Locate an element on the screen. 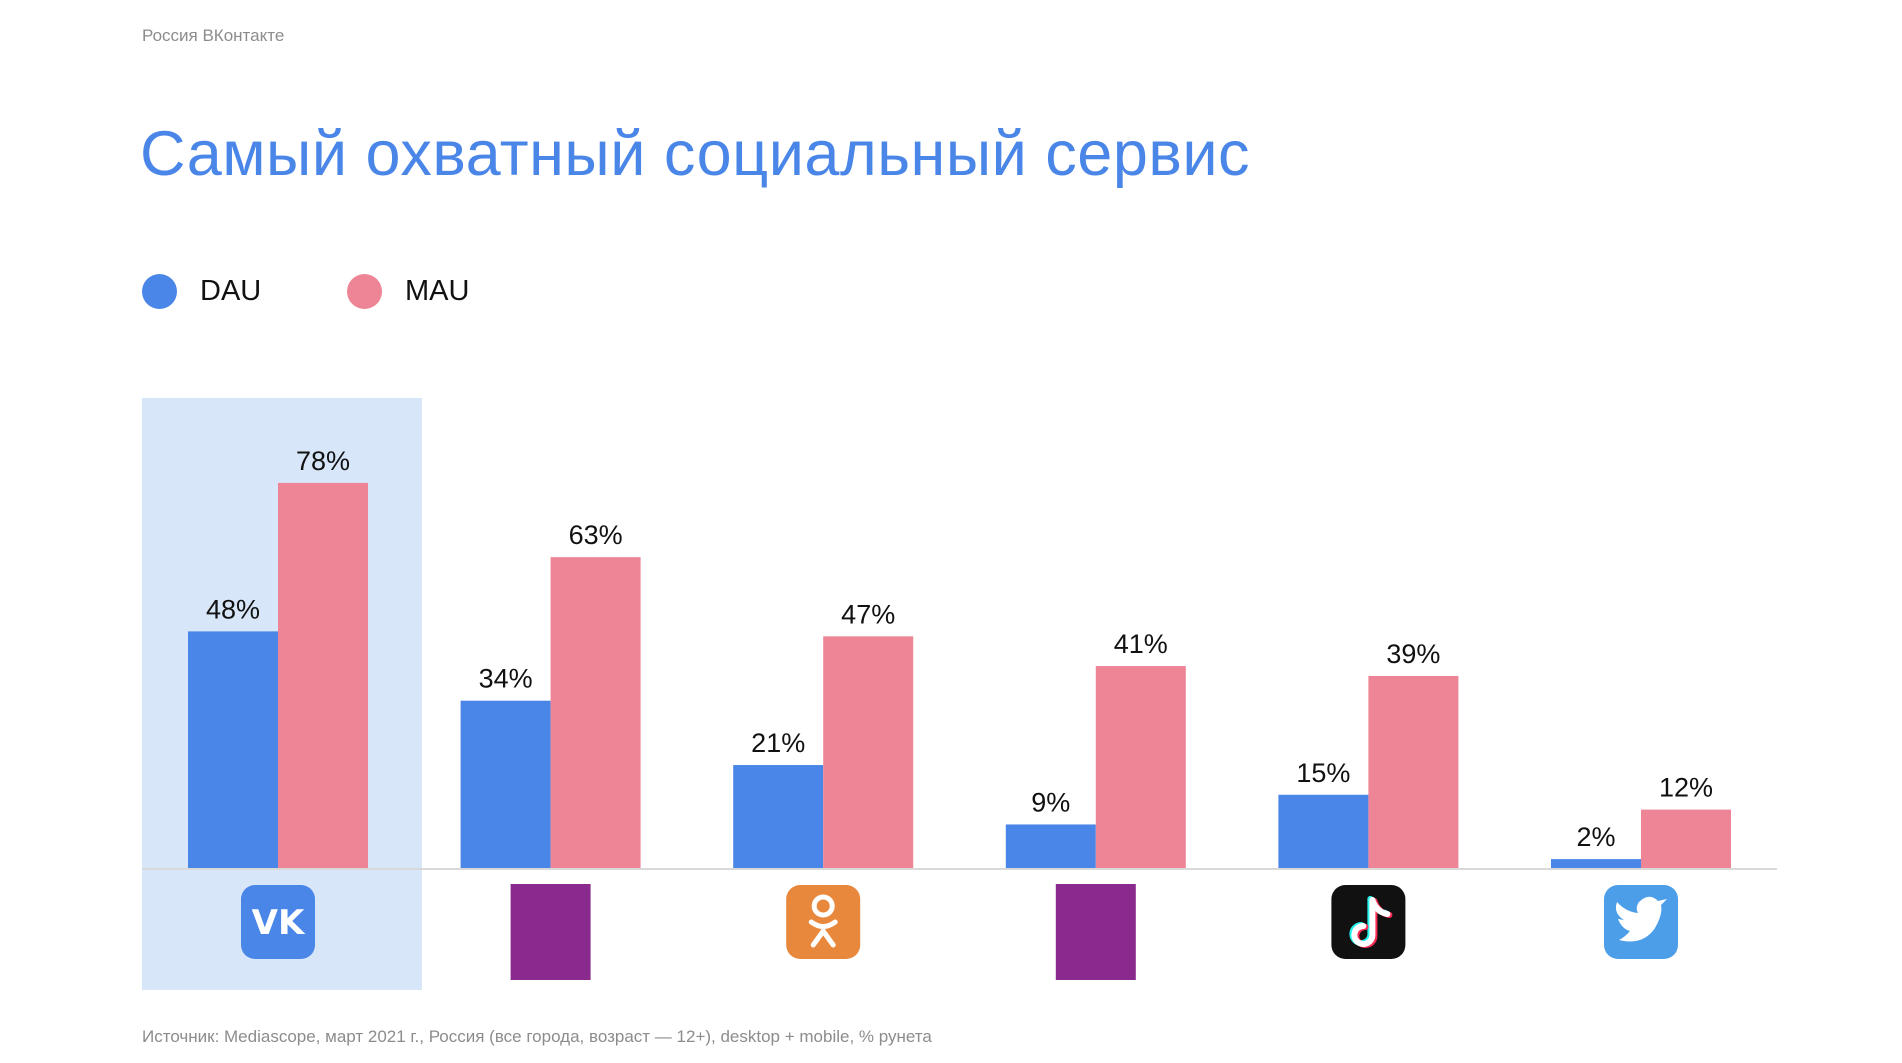 The height and width of the screenshot is (1063, 1902). twitter-icon is located at coordinates (1641, 922).